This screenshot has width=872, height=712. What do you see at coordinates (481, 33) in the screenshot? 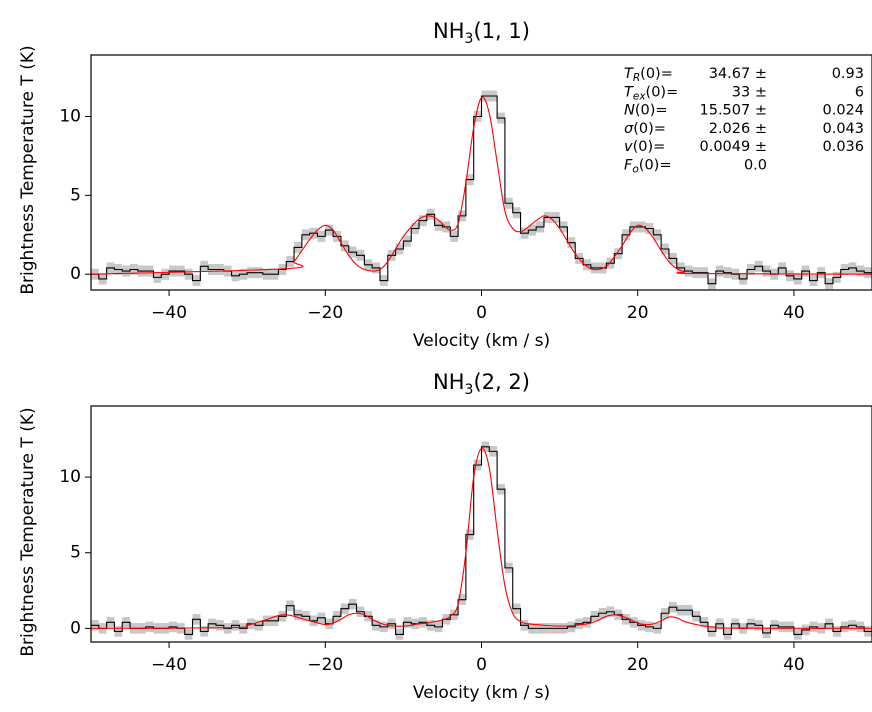
I see `chart-title: NH3(1, 1)` at bounding box center [481, 33].